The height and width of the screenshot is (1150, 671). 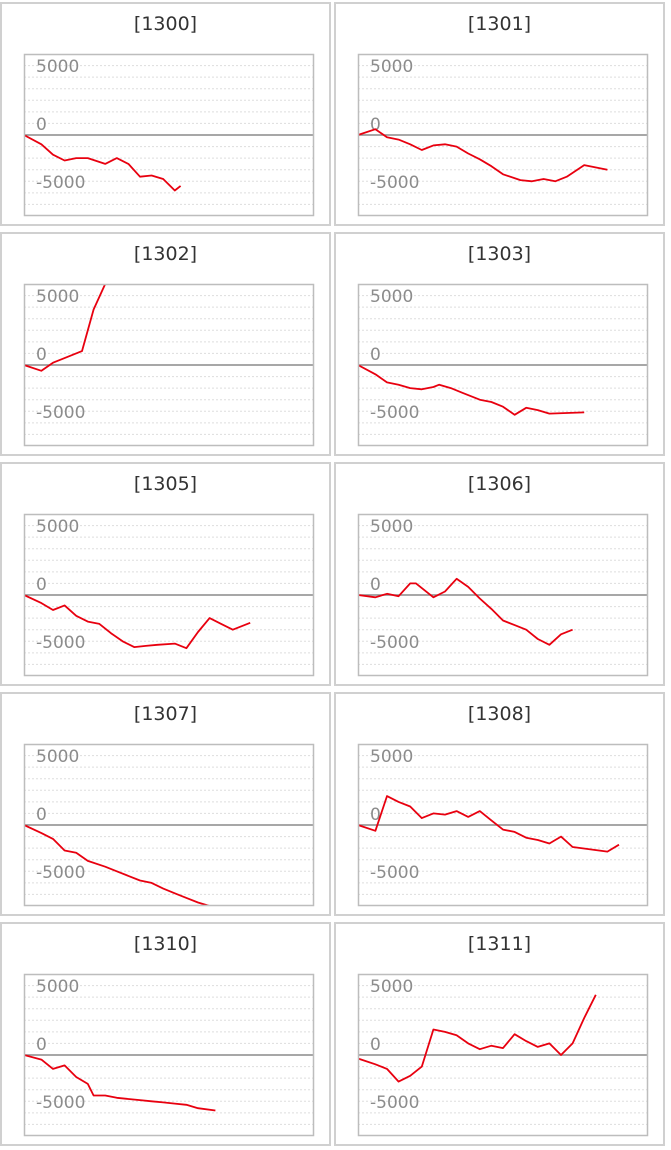 What do you see at coordinates (499, 714) in the screenshot?
I see `chart-title: [1308]` at bounding box center [499, 714].